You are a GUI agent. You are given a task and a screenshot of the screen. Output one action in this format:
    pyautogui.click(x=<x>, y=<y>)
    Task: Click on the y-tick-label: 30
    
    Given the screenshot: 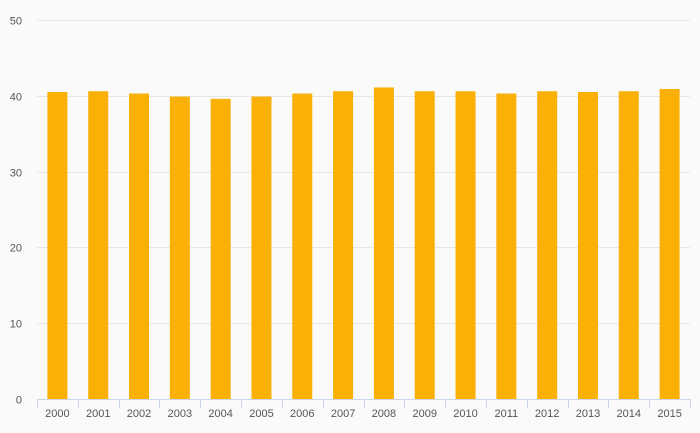 What is the action you would take?
    pyautogui.click(x=16, y=174)
    